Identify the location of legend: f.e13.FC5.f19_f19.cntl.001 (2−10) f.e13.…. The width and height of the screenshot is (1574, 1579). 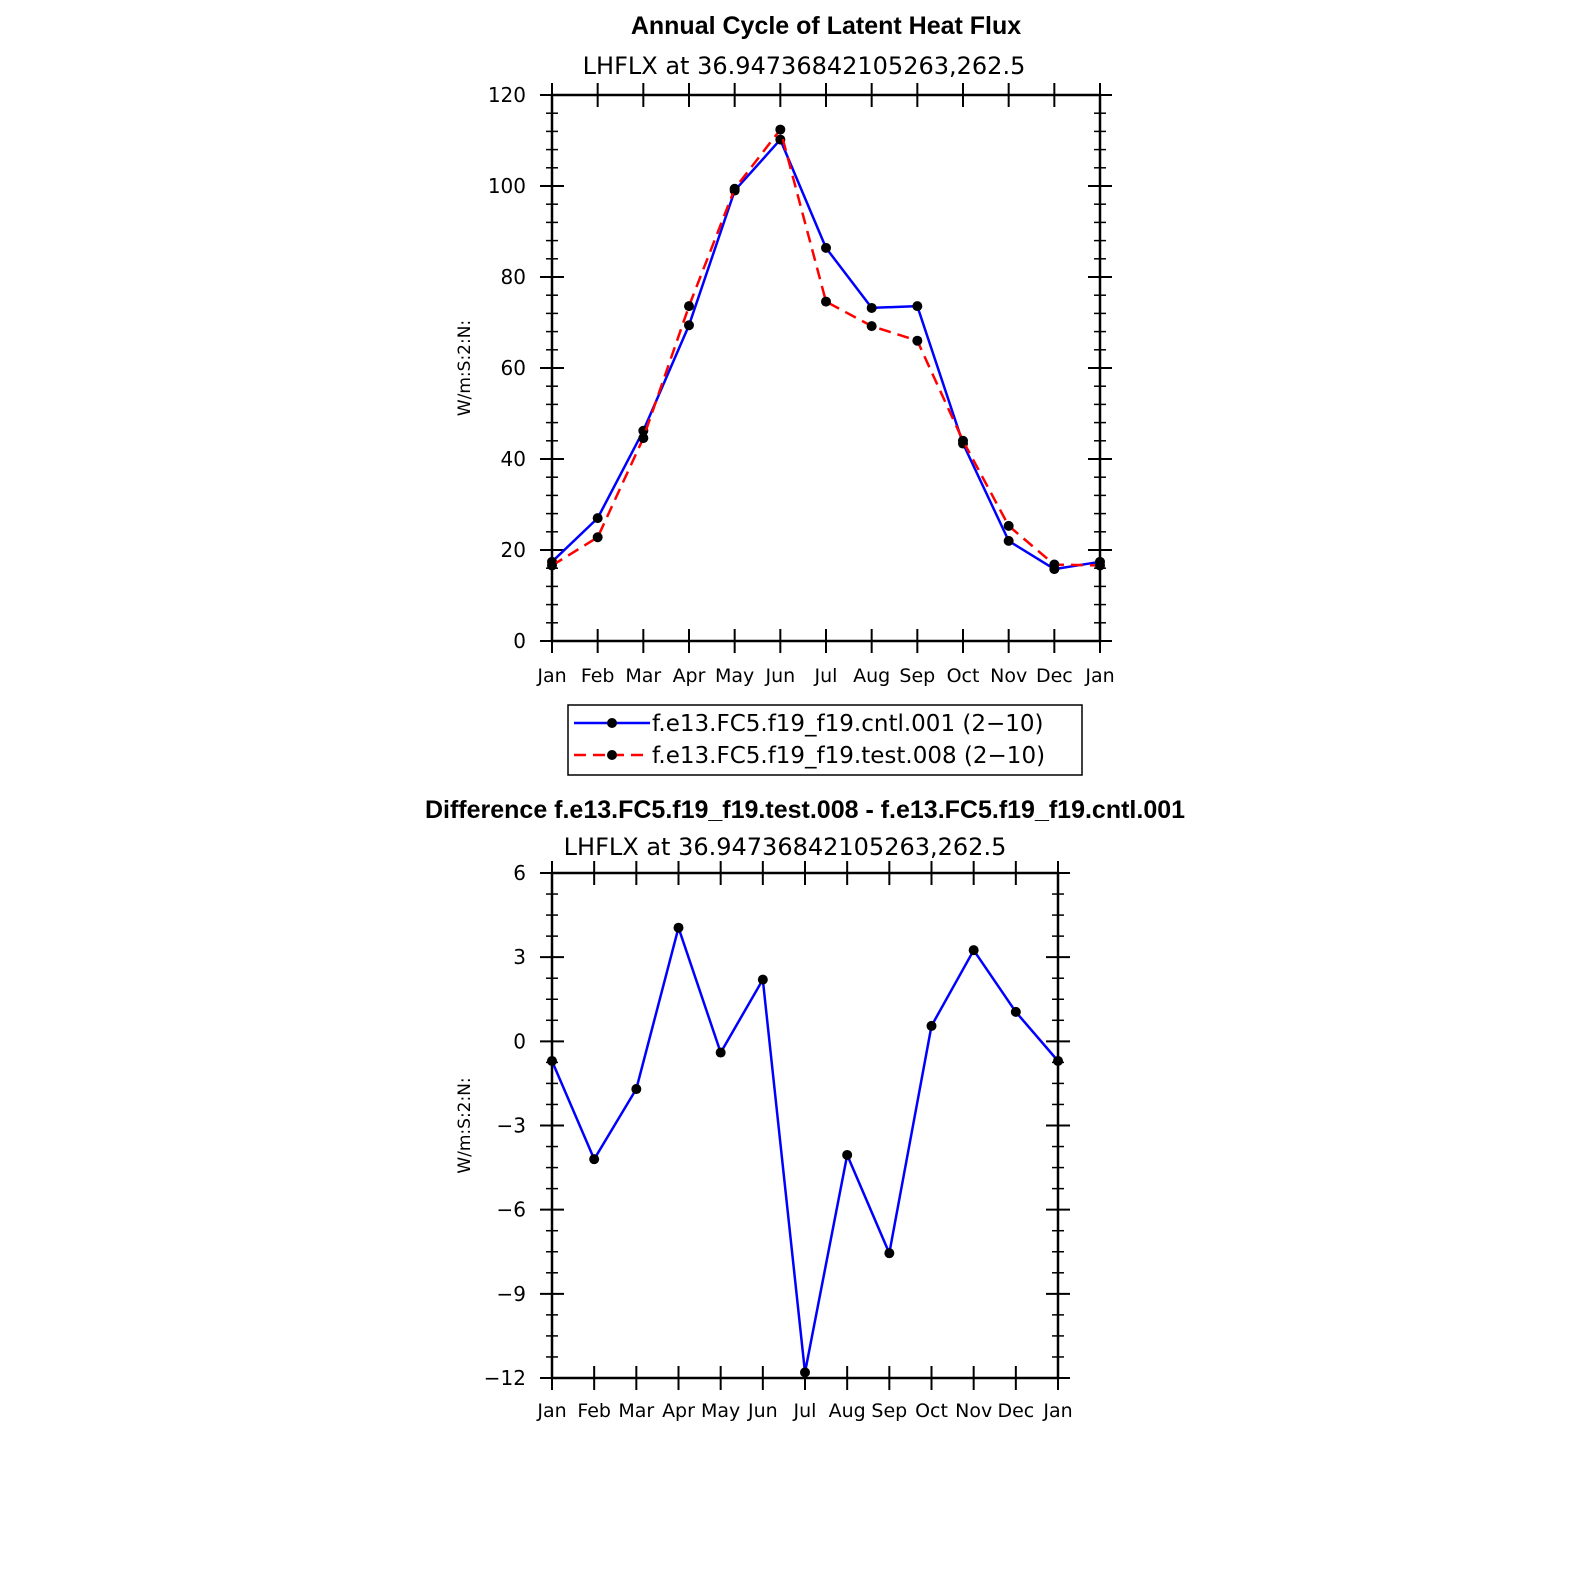
(825, 740).